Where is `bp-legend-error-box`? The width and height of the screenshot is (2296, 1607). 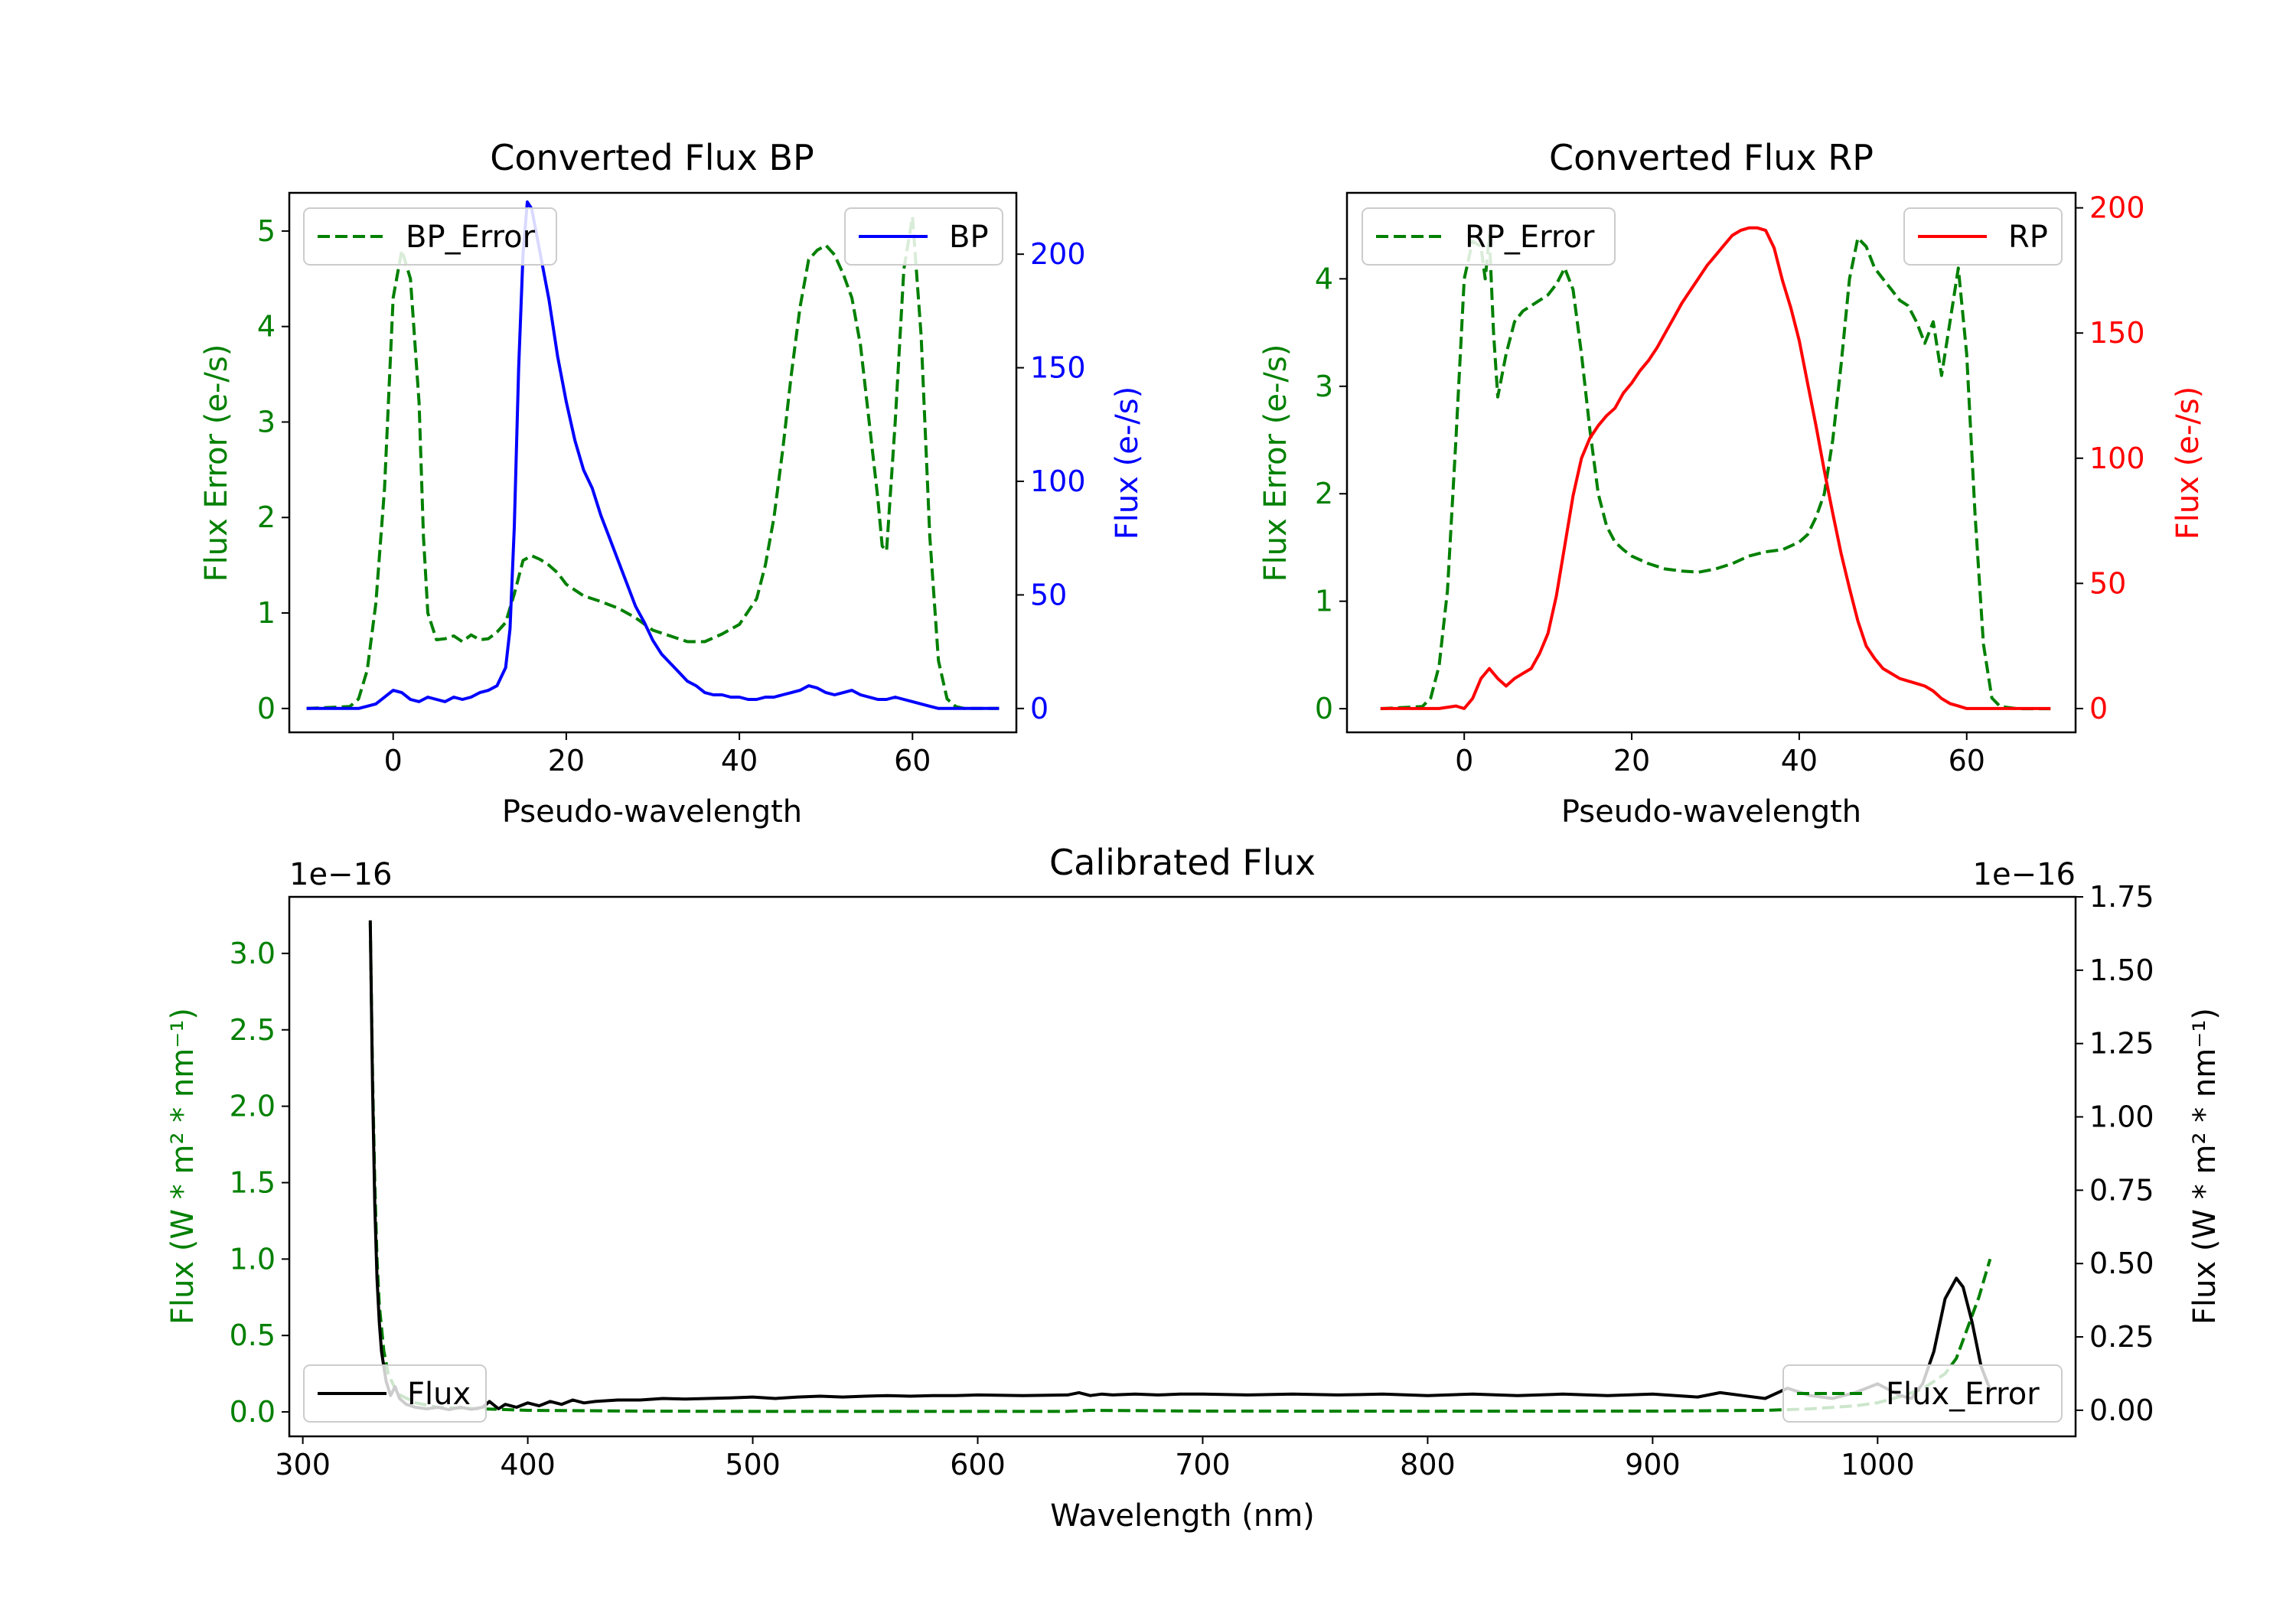 bp-legend-error-box is located at coordinates (430, 237).